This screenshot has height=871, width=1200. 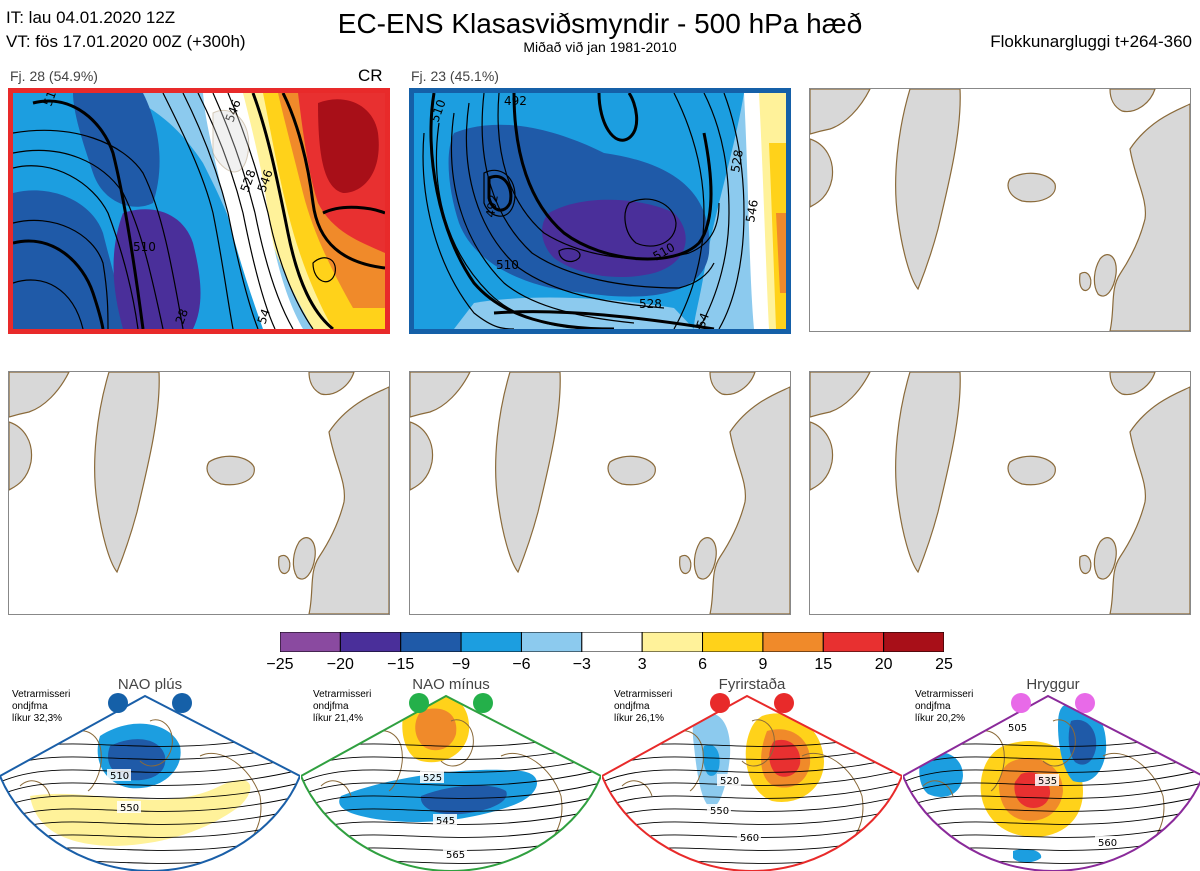 I want to click on regime-contour-label: 535, so click(x=1047, y=781).